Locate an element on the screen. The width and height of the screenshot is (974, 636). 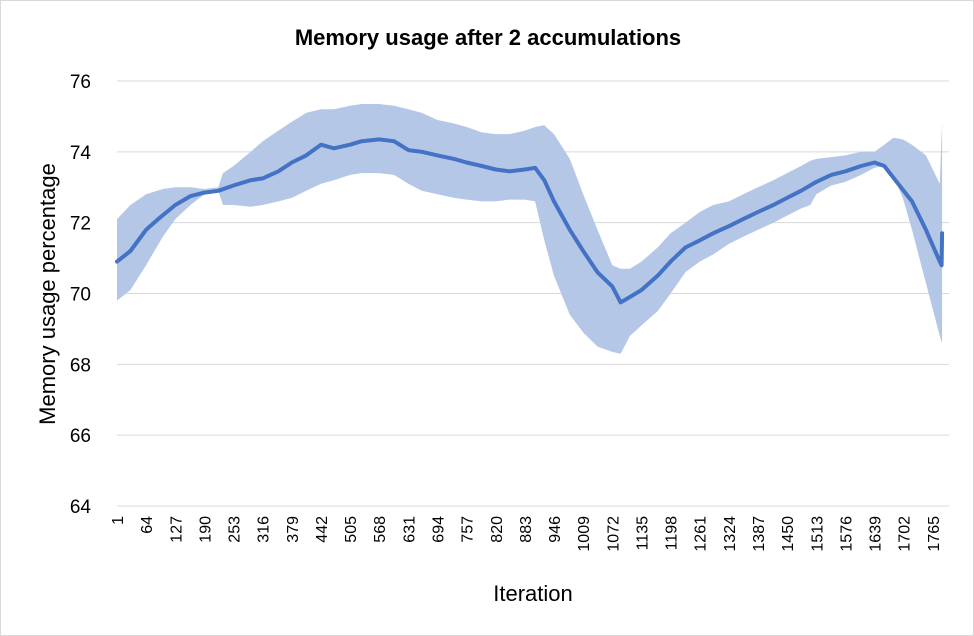
chart-title: Memory usage after 2 accumulations is located at coordinates (488, 37).